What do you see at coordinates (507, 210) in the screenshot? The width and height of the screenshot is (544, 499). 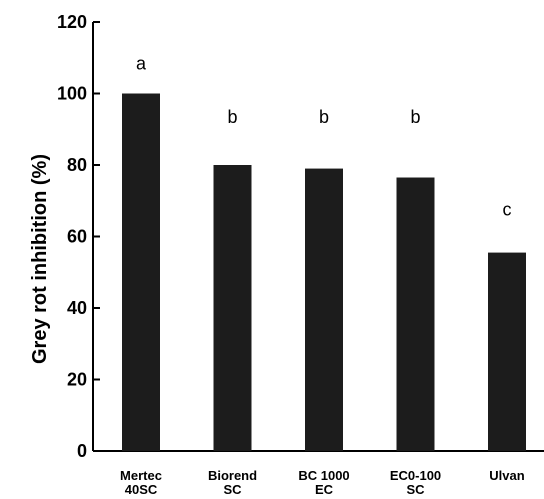 I see `significance-letter: c` at bounding box center [507, 210].